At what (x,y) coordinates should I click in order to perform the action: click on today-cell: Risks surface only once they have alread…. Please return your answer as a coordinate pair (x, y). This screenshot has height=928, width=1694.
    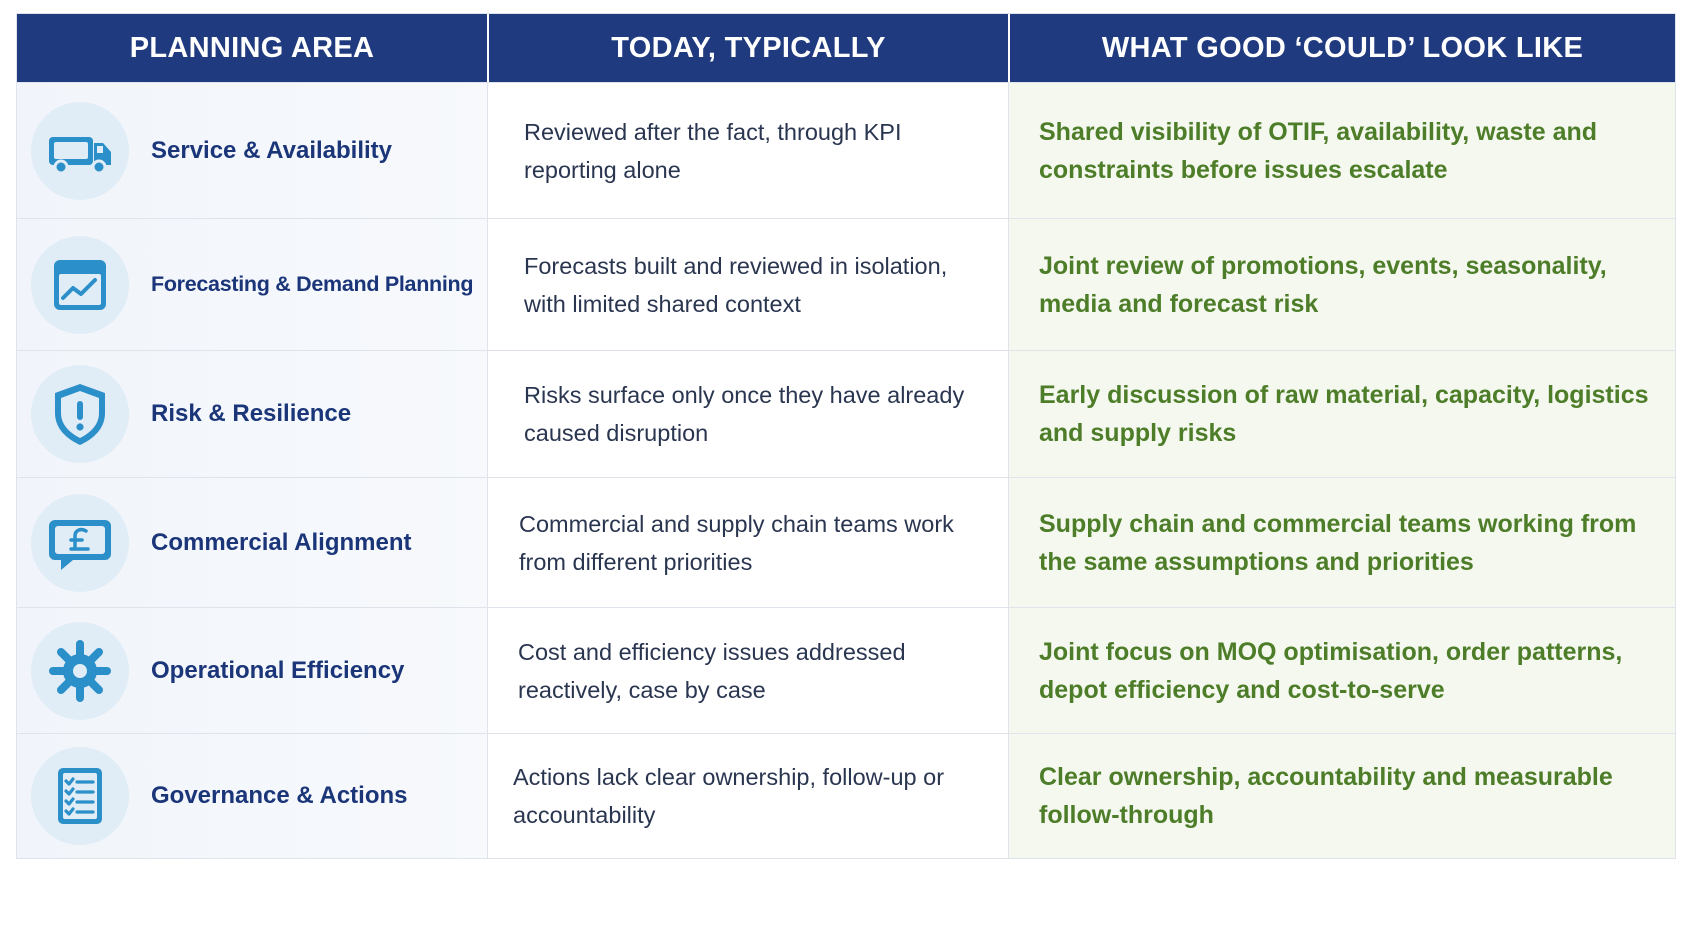
    Looking at the image, I should click on (747, 414).